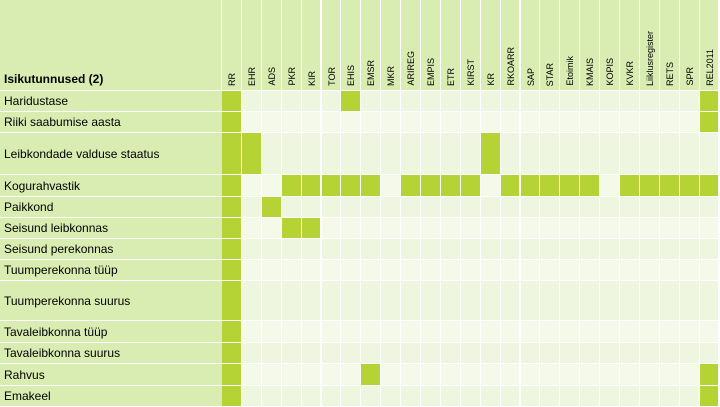  What do you see at coordinates (251, 76) in the screenshot?
I see `column-label: EHR` at bounding box center [251, 76].